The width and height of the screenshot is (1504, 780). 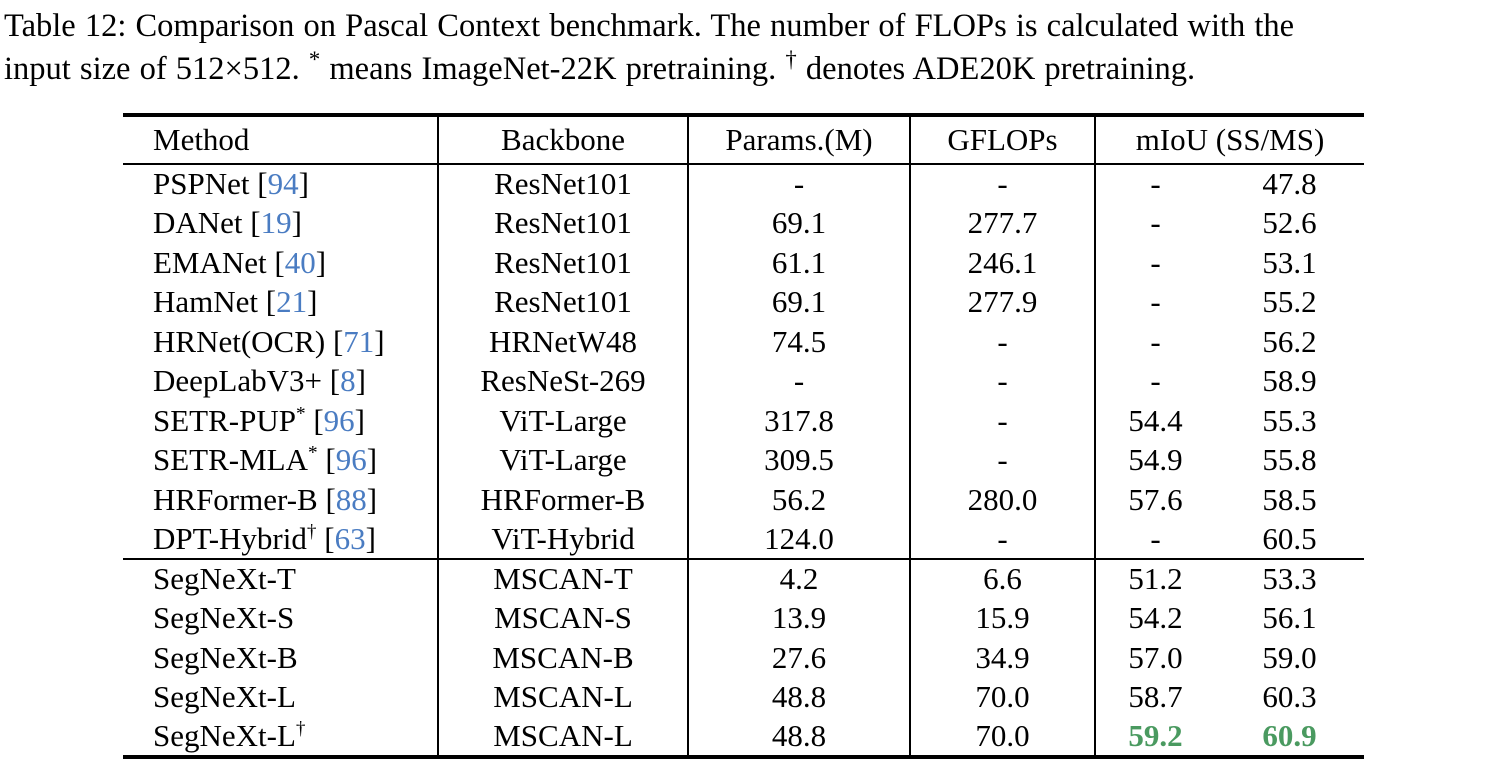 I want to click on miou-ms-cell: 56.1, so click(x=1289, y=618).